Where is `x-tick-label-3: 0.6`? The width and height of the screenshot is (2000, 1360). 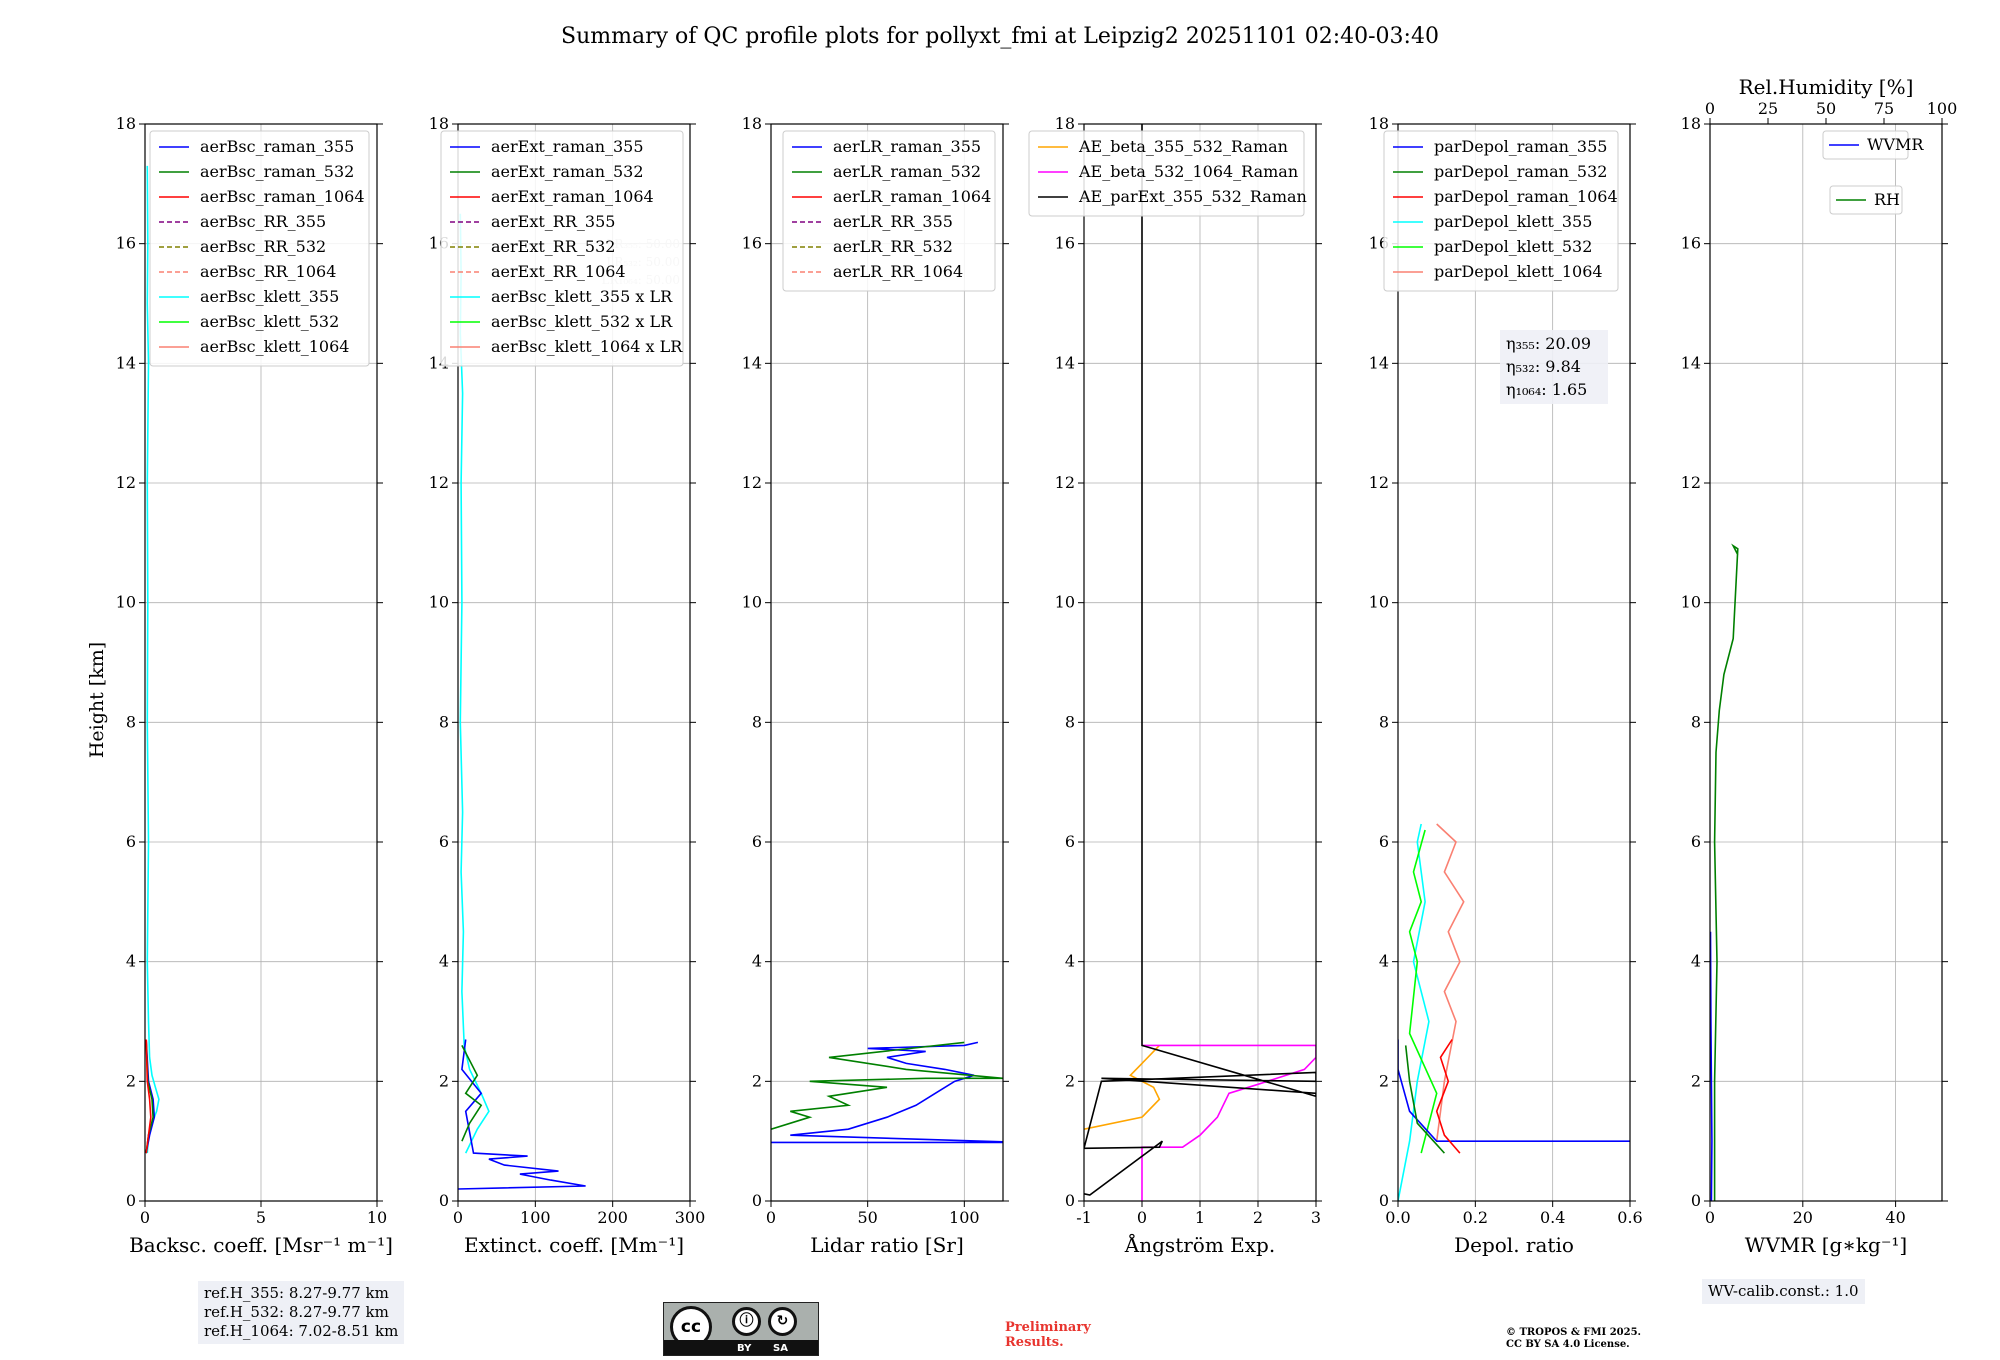
x-tick-label-3: 0.6 is located at coordinates (1629, 1217).